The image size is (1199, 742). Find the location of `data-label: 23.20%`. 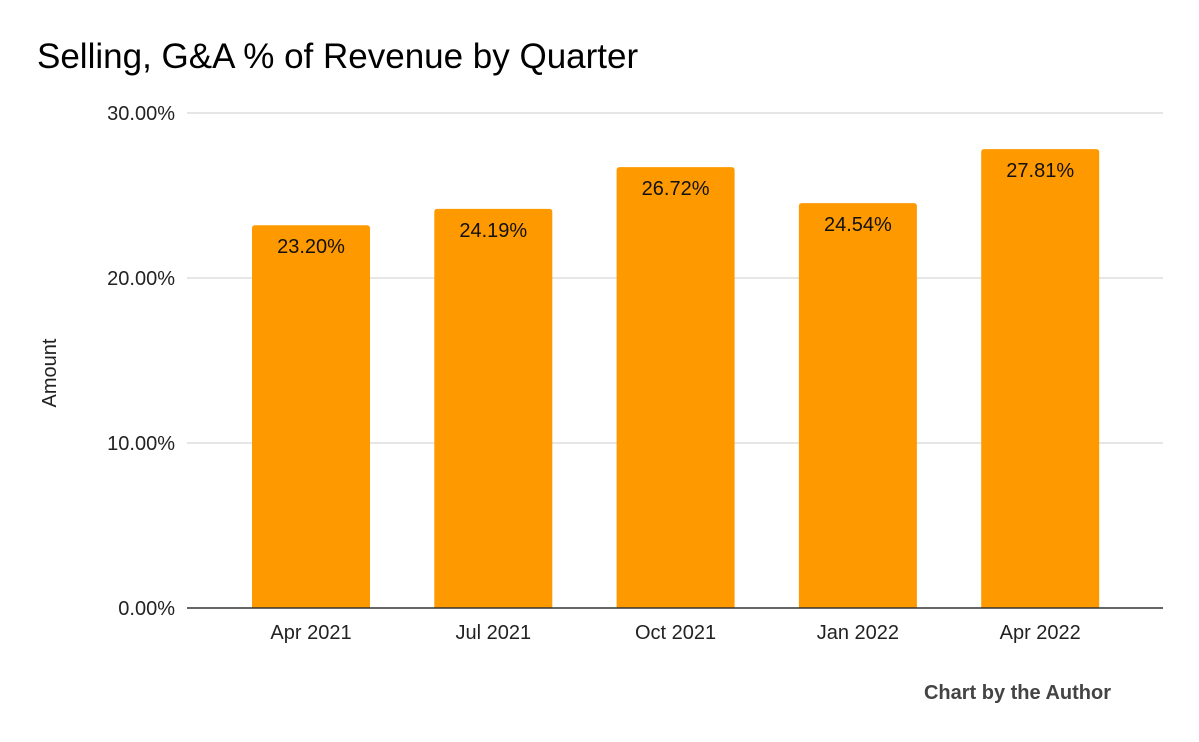

data-label: 23.20% is located at coordinates (311, 247).